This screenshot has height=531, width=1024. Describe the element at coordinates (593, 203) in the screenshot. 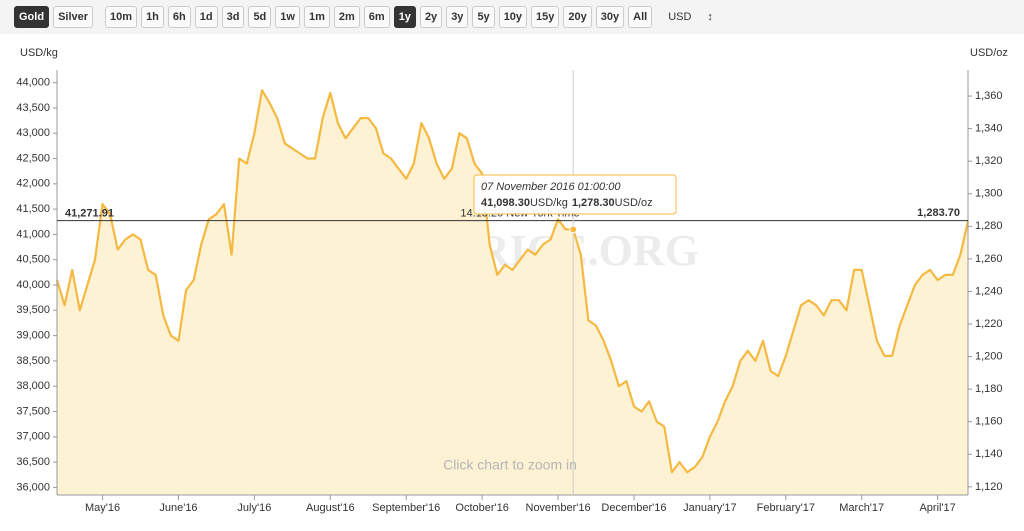

I see `tooltip-oz: 1,278.30` at that location.